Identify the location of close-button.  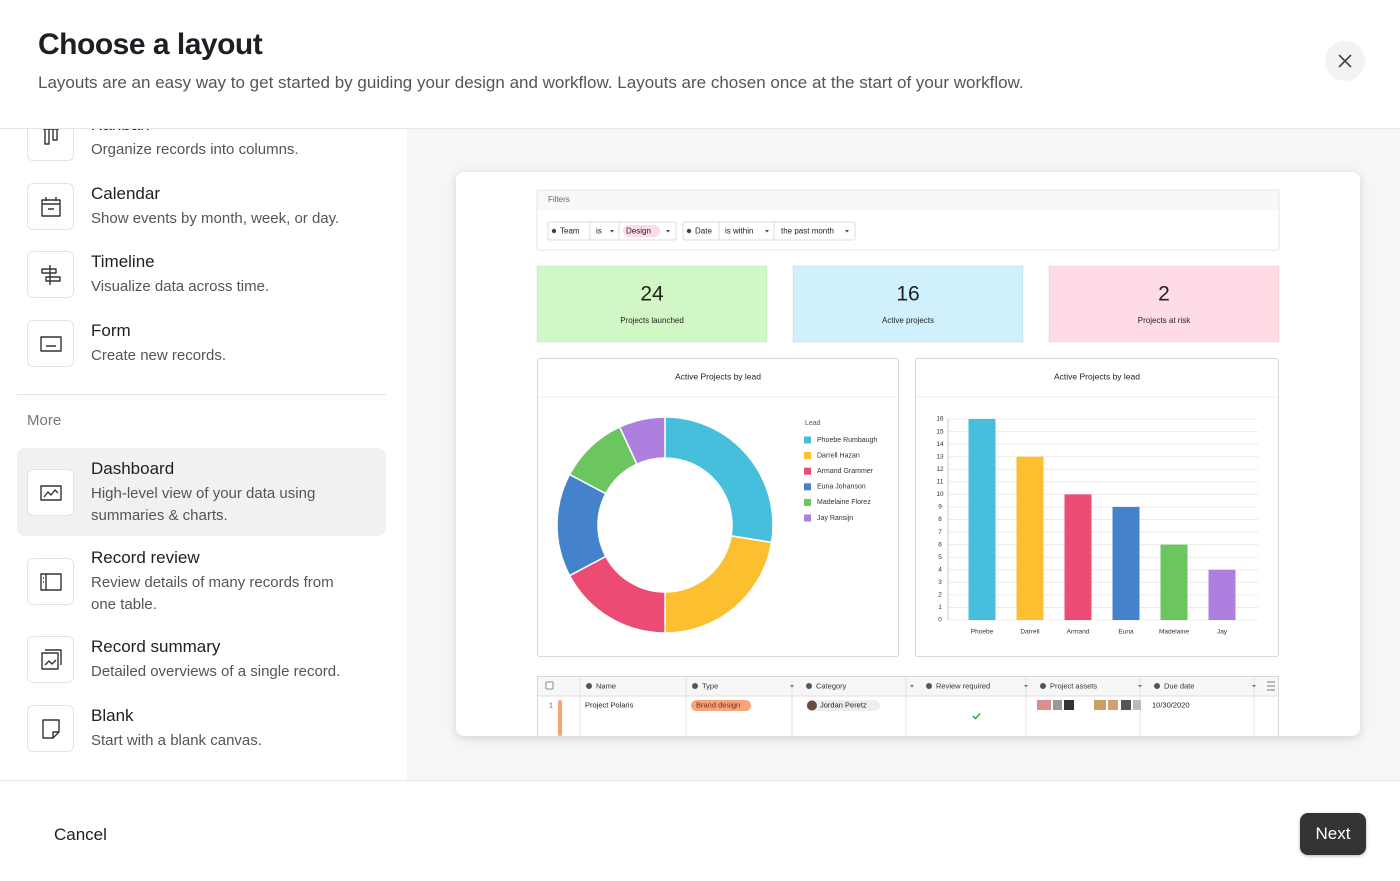
(1345, 61).